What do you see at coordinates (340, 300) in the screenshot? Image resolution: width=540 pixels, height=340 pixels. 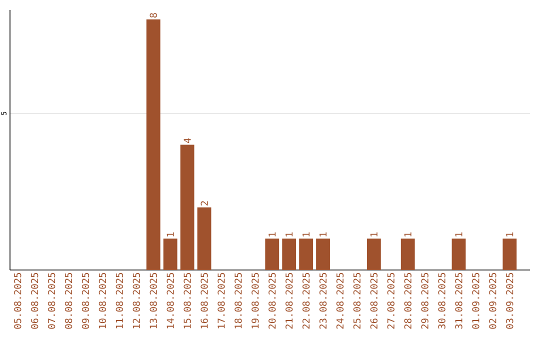 I see `x-tick-label: 24.08.2025` at bounding box center [340, 300].